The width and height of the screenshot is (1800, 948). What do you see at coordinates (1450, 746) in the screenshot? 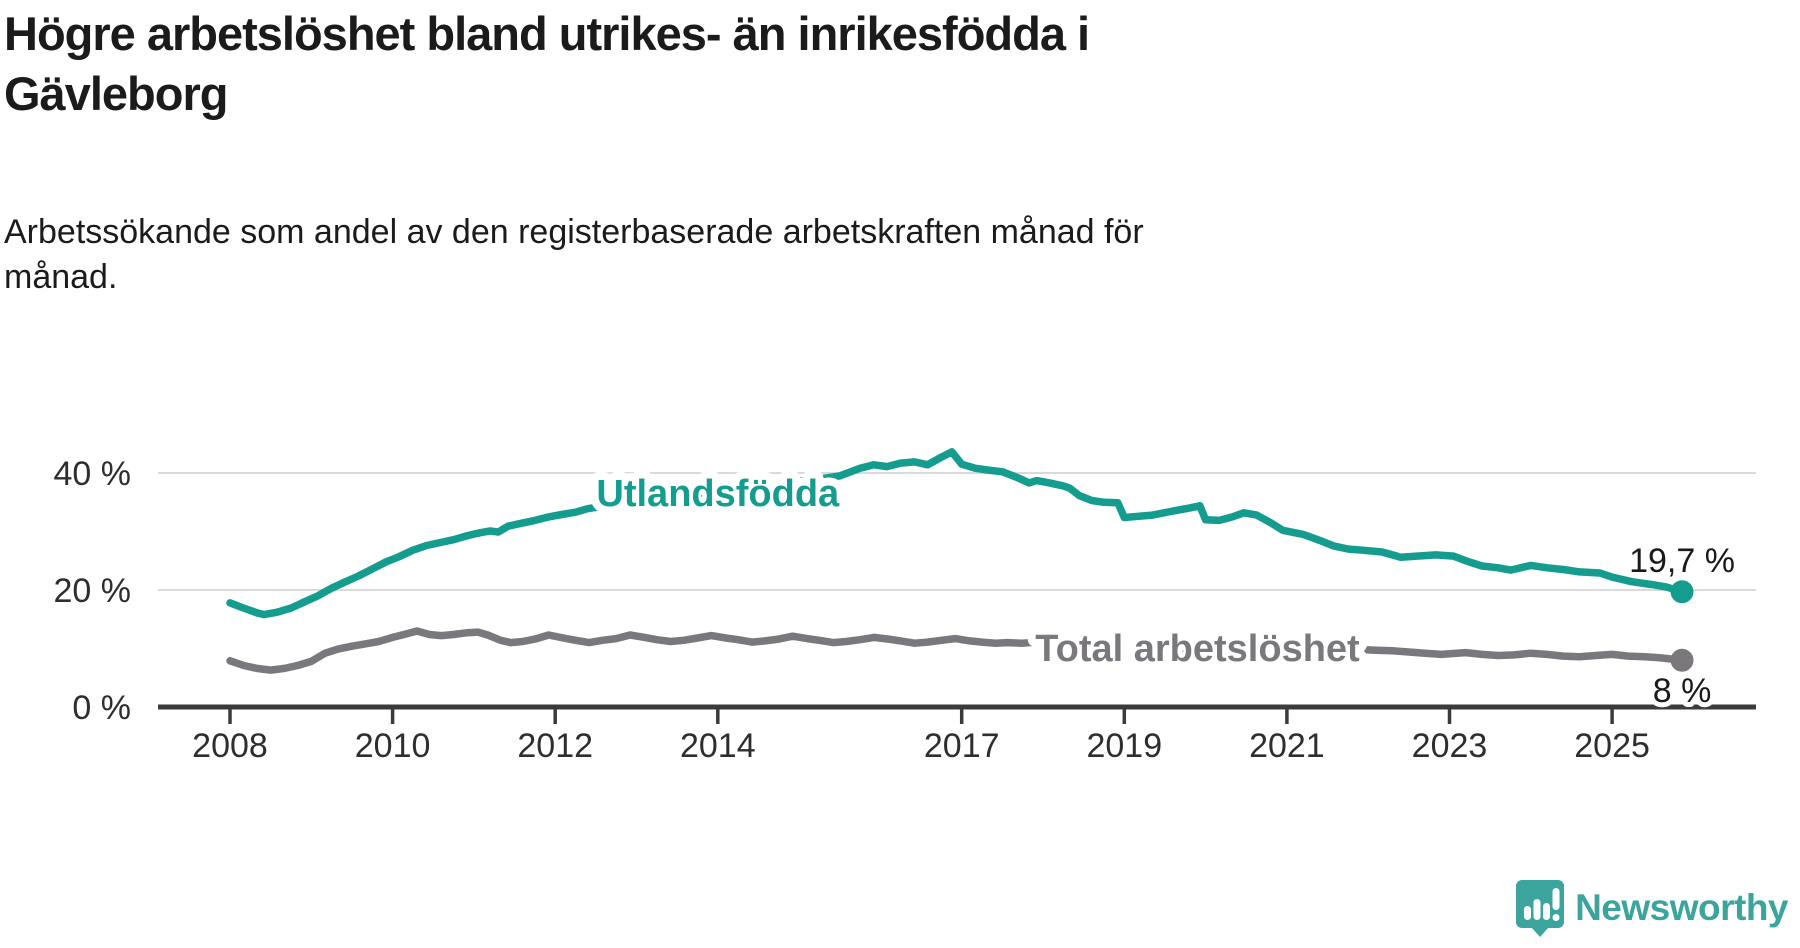
I see `x-tick-label-2023: 2023` at bounding box center [1450, 746].